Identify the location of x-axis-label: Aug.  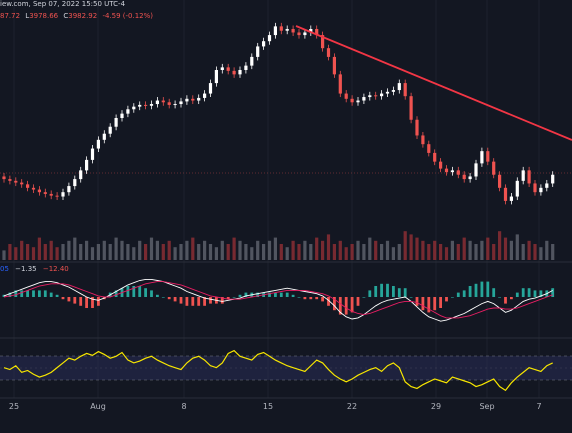
(98, 406).